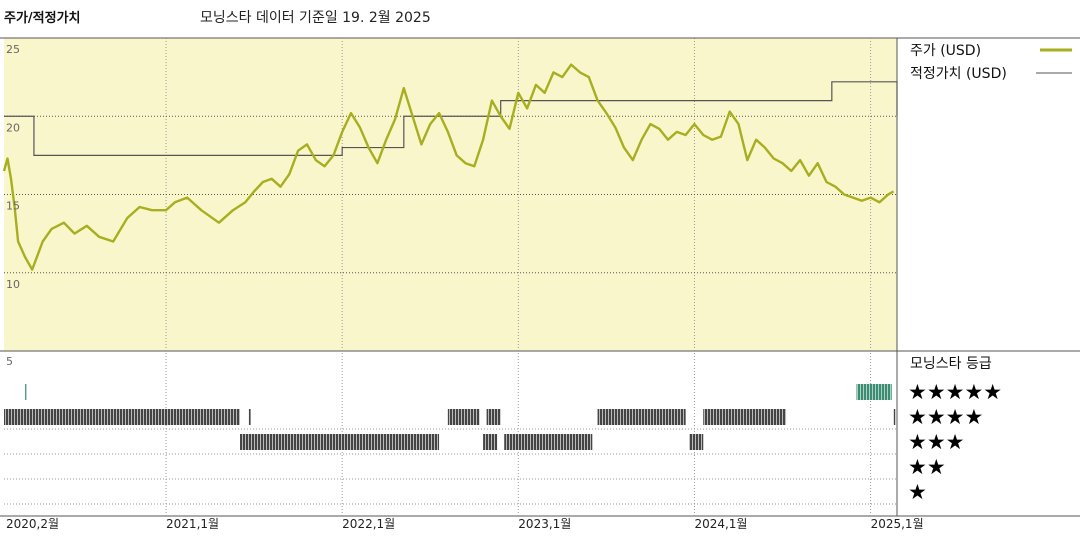 This screenshot has height=540, width=1080. I want to click on y-tick-20: 20, so click(13, 127).